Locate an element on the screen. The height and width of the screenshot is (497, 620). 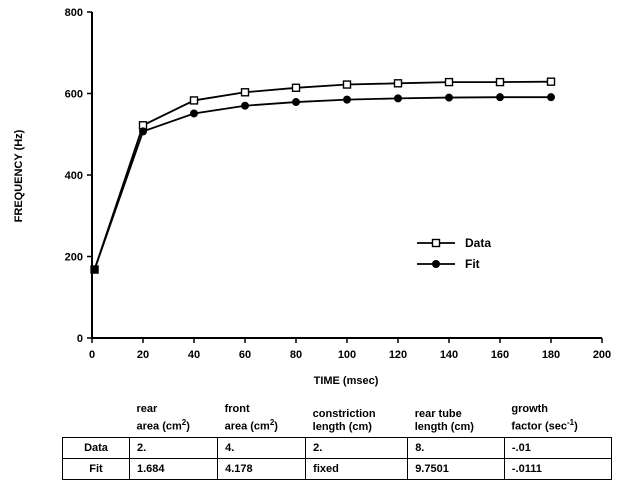
x-tick-label: 160 is located at coordinates (500, 355).